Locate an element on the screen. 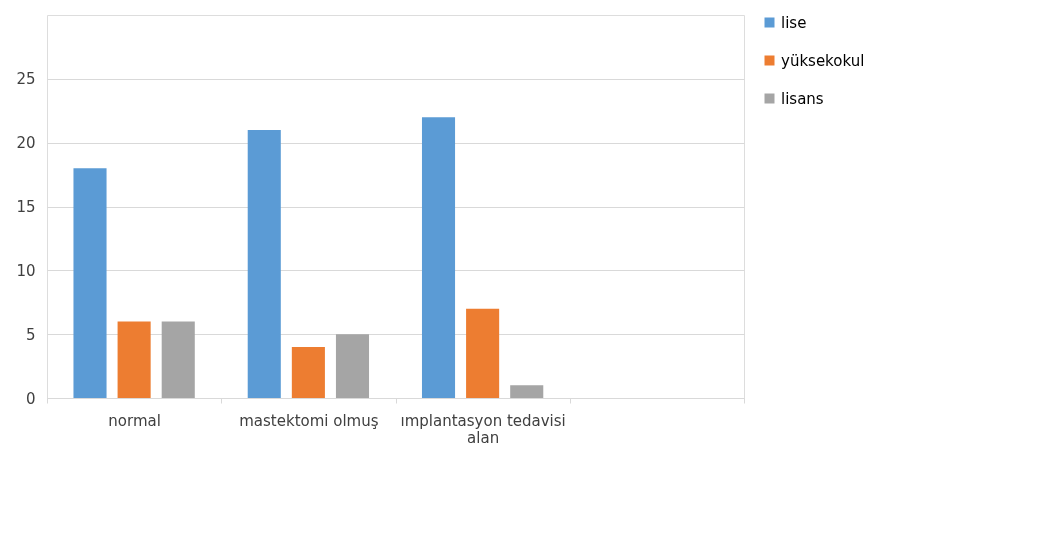 The width and height of the screenshot is (1039, 546). y-tick-label: 15 is located at coordinates (26, 207).